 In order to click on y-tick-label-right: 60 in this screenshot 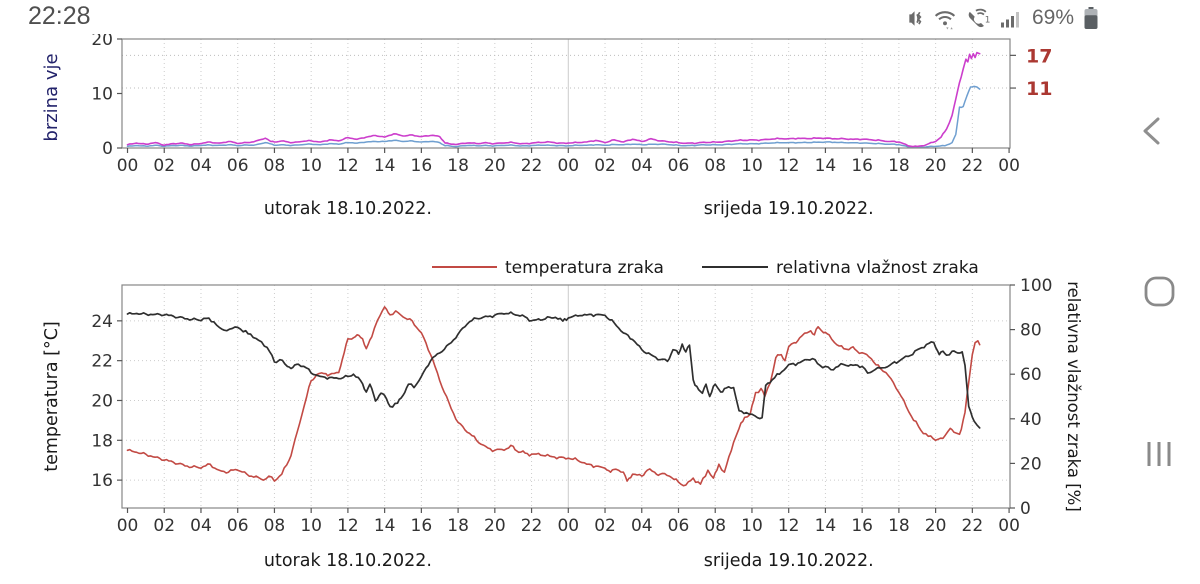, I will do `click(1031, 375)`.